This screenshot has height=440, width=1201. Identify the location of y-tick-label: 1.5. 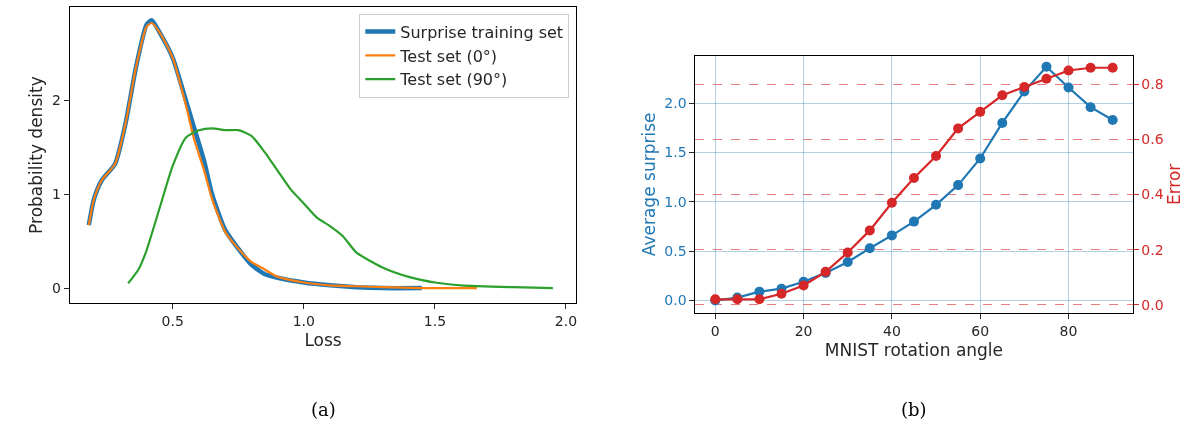
(675, 152).